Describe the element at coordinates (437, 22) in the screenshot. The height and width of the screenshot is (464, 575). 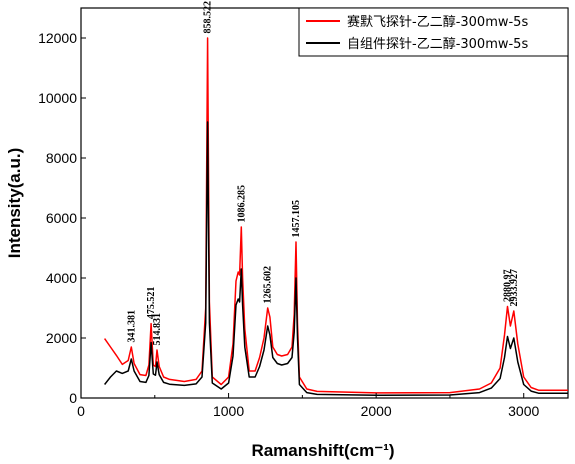
I see `legend-label: 赛默飞探针-乙二醇-300mw-5s` at that location.